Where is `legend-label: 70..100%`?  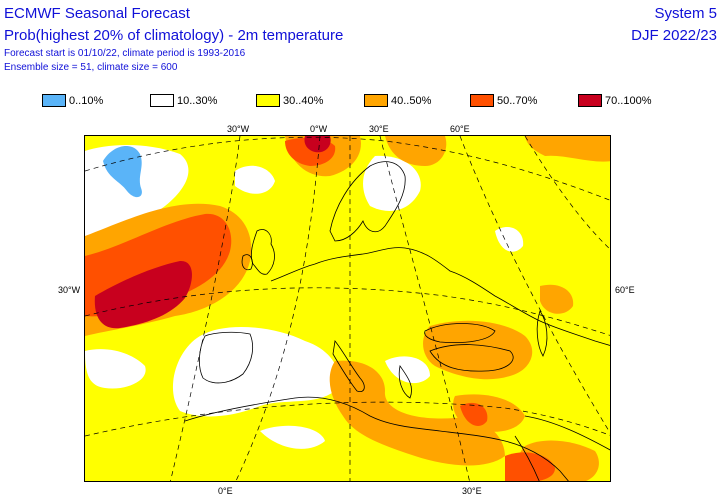 legend-label: 70..100% is located at coordinates (628, 100).